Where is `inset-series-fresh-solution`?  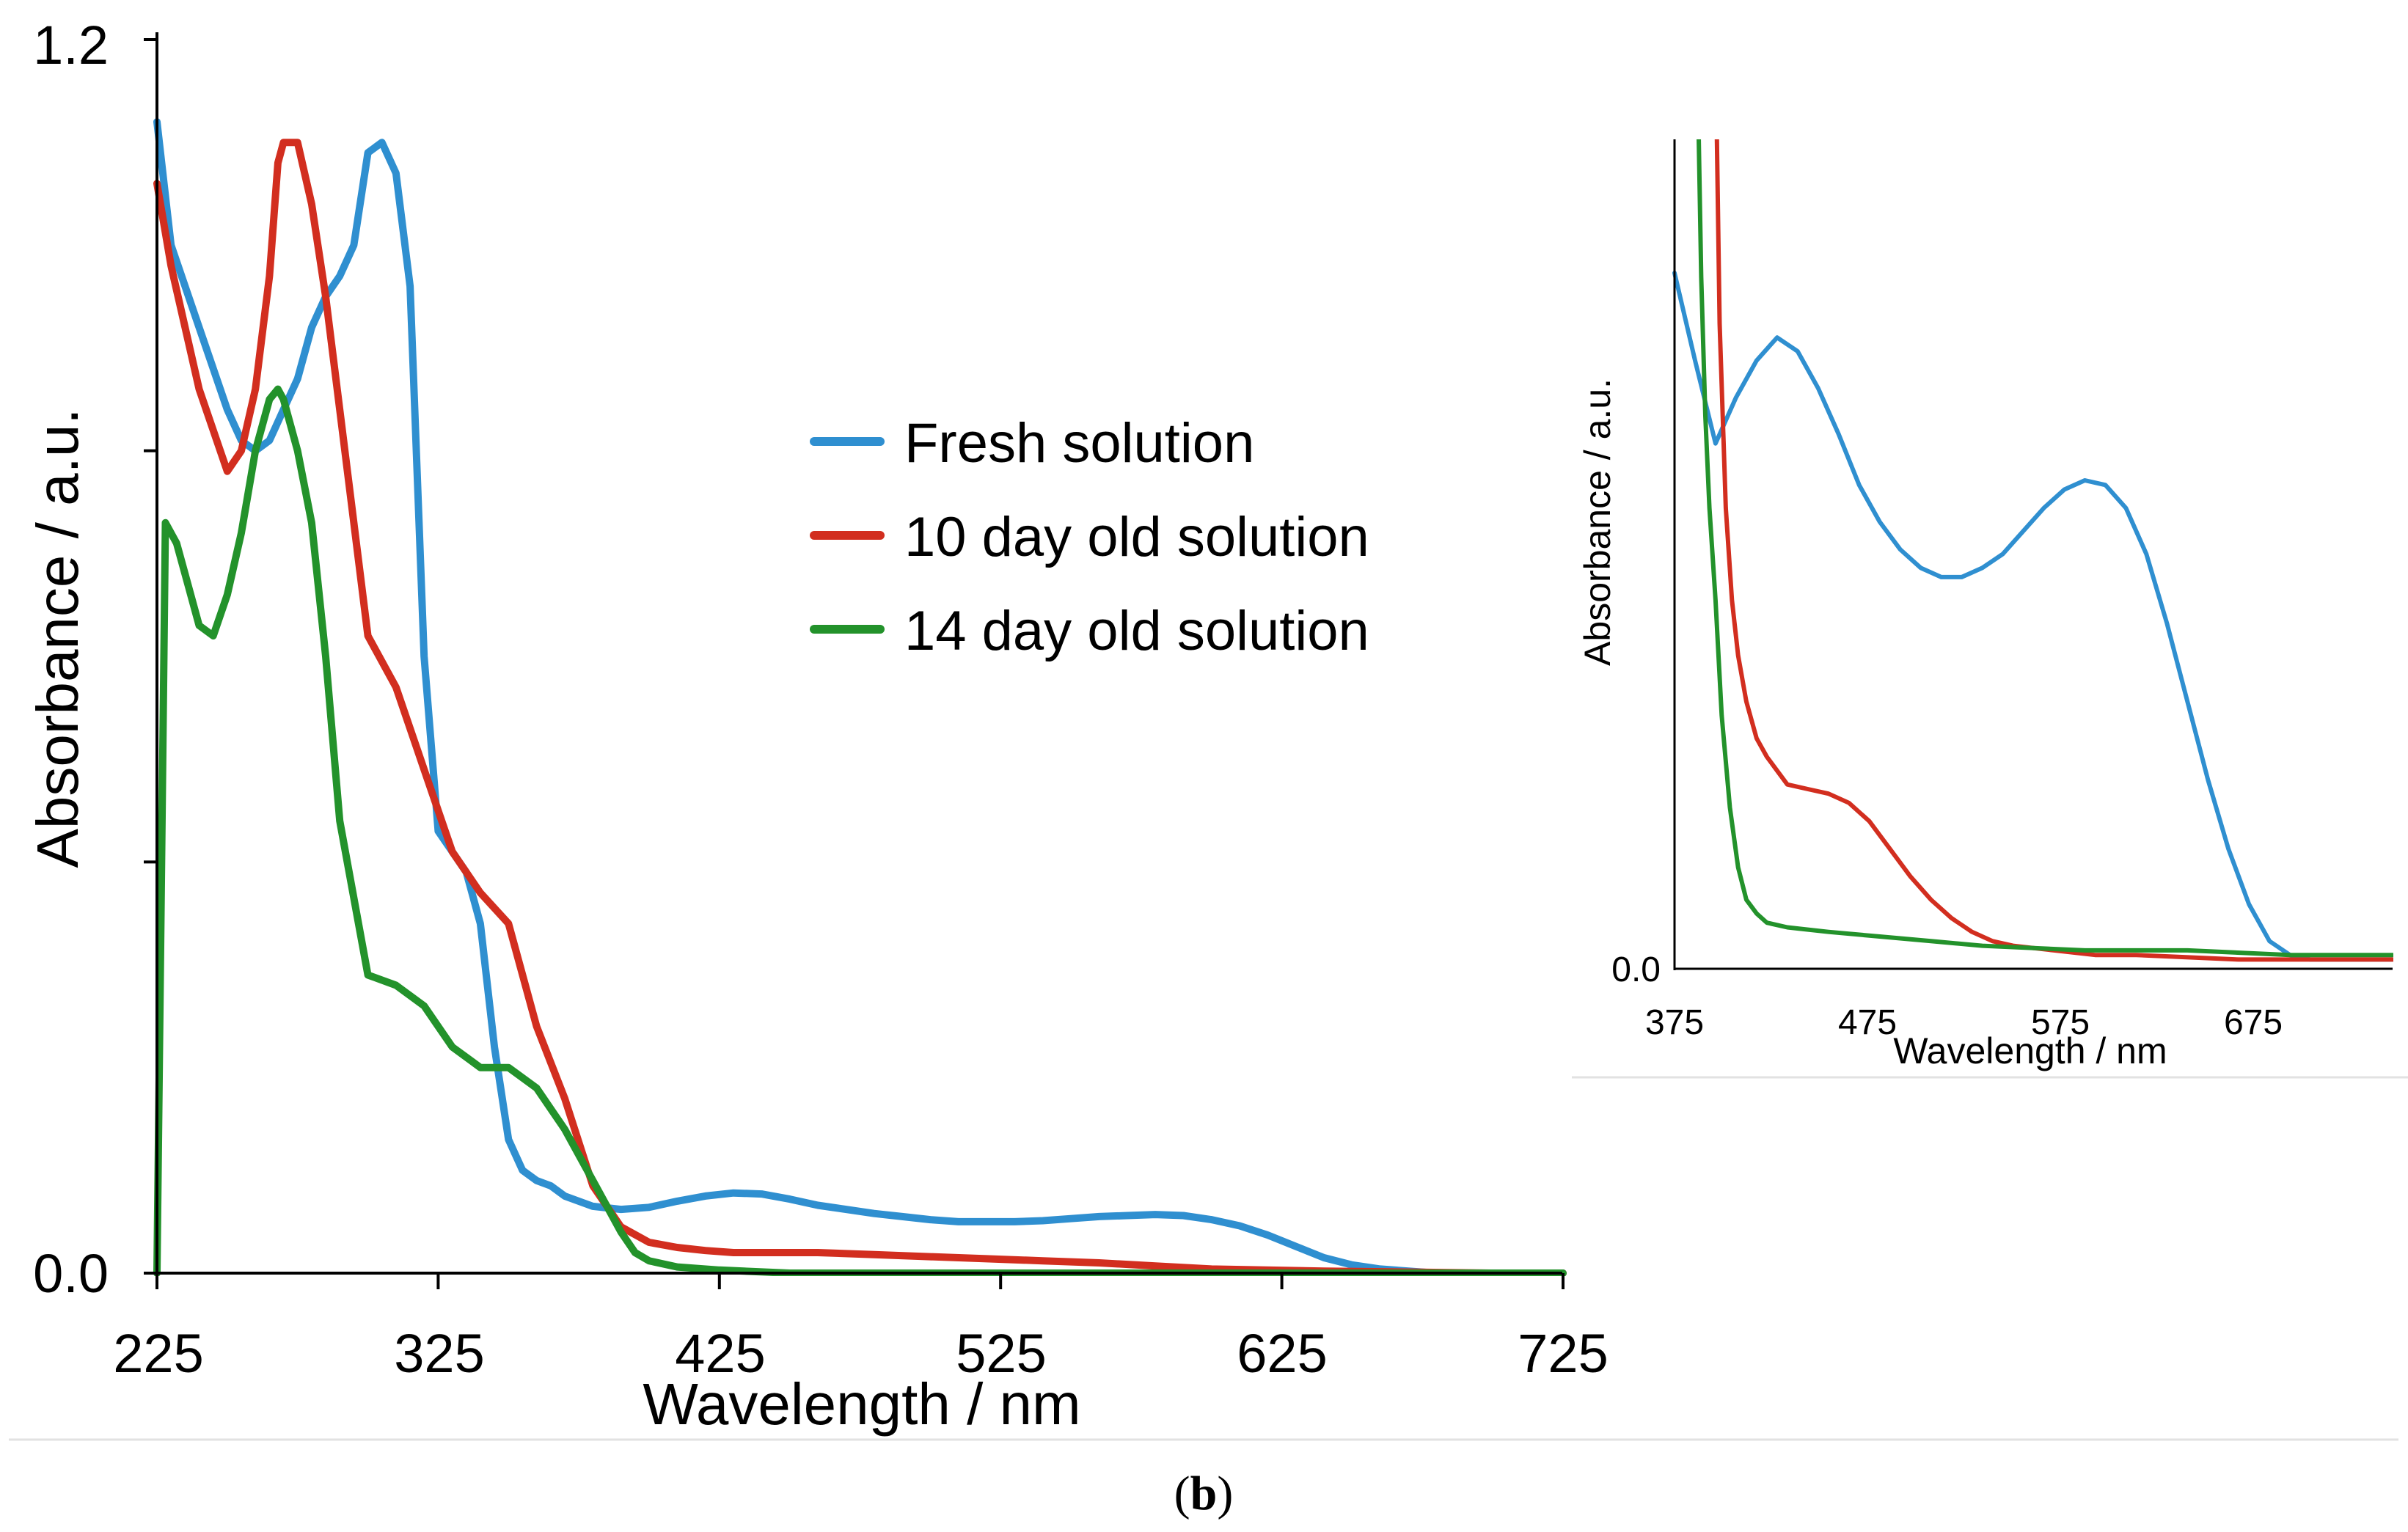
inset-series-fresh-solution is located at coordinates (2032, 616).